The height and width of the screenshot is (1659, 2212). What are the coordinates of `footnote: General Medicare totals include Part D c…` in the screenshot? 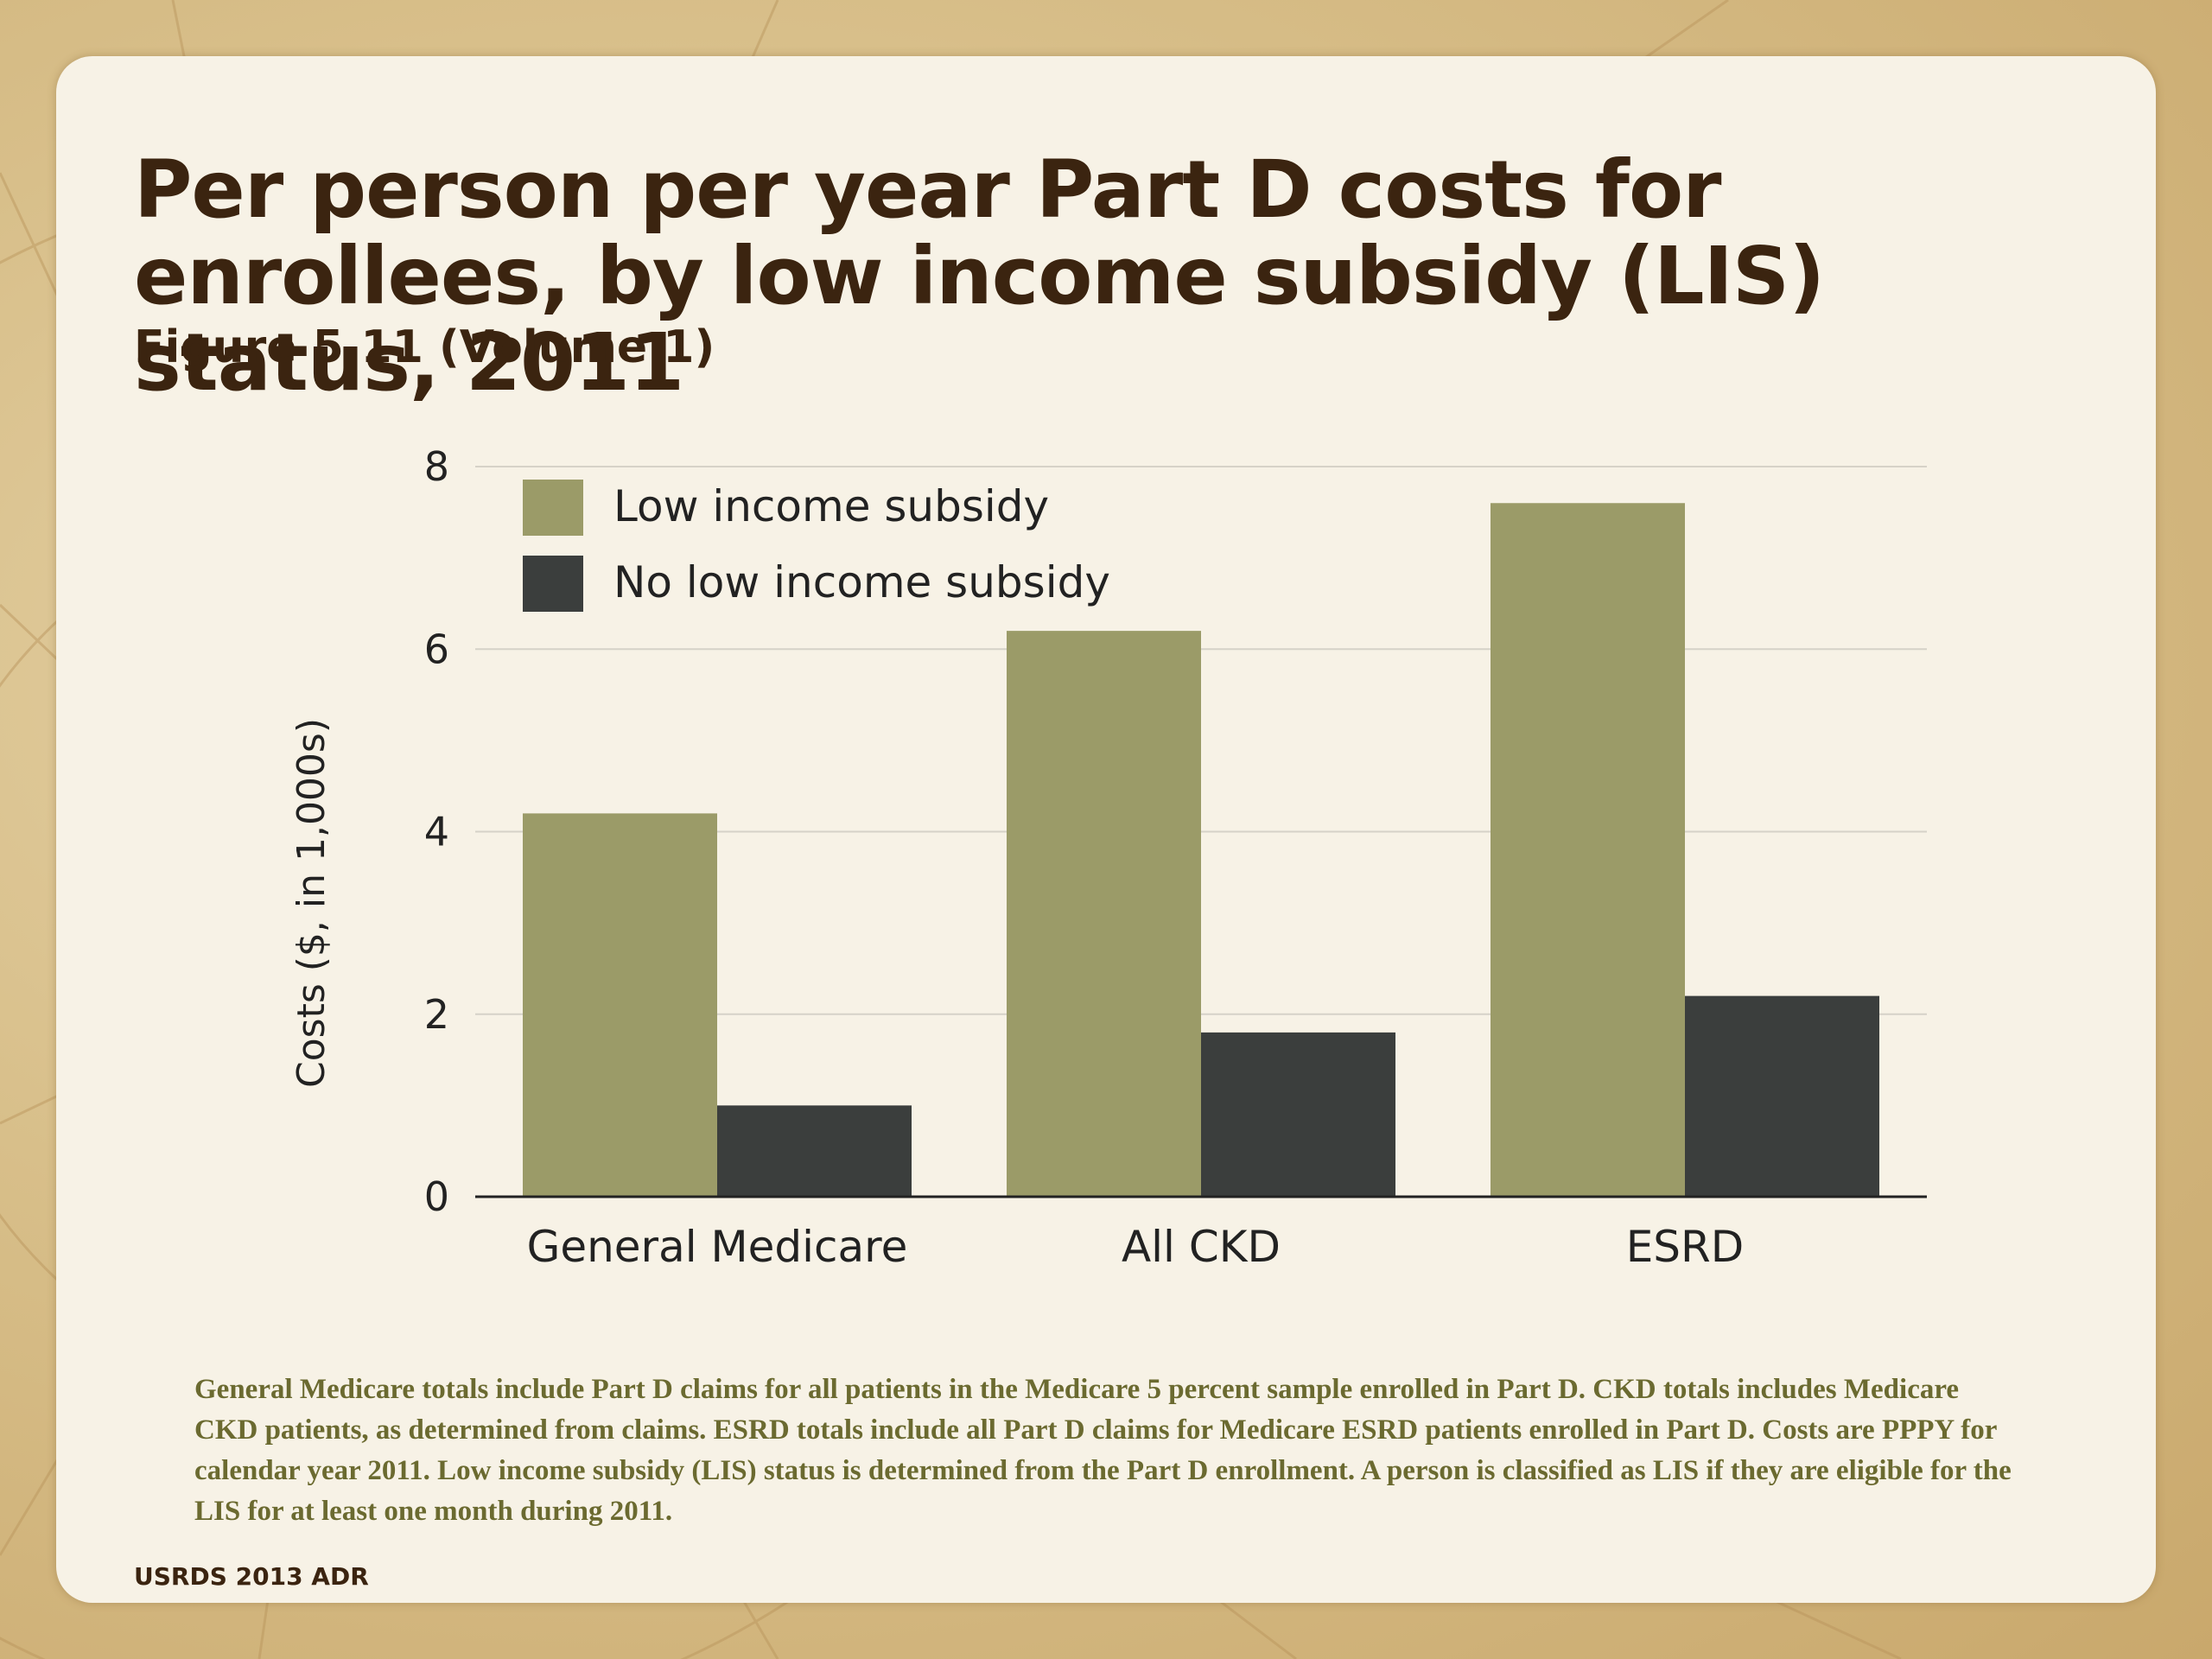 It's located at (1103, 1450).